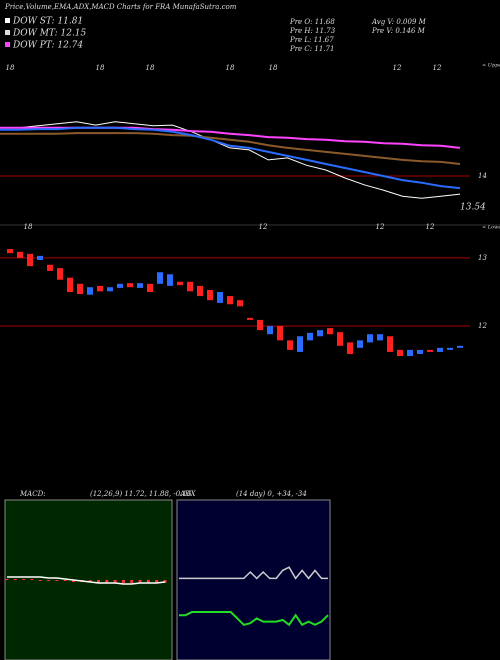  I want to click on indicator-params: (12,26,9) 11.72, 11.88, -0.16, so click(141, 494).